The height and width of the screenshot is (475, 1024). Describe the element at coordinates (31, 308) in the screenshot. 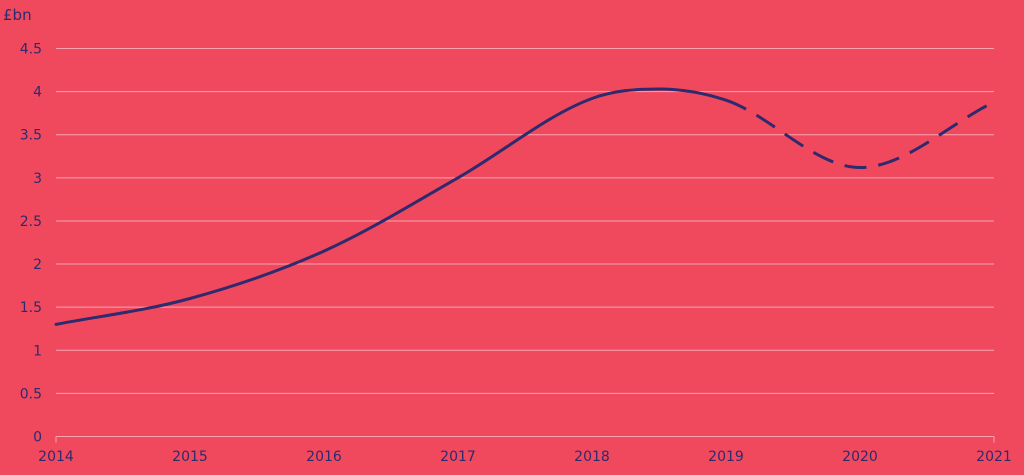

I see `y-tick-label: 1.5` at that location.